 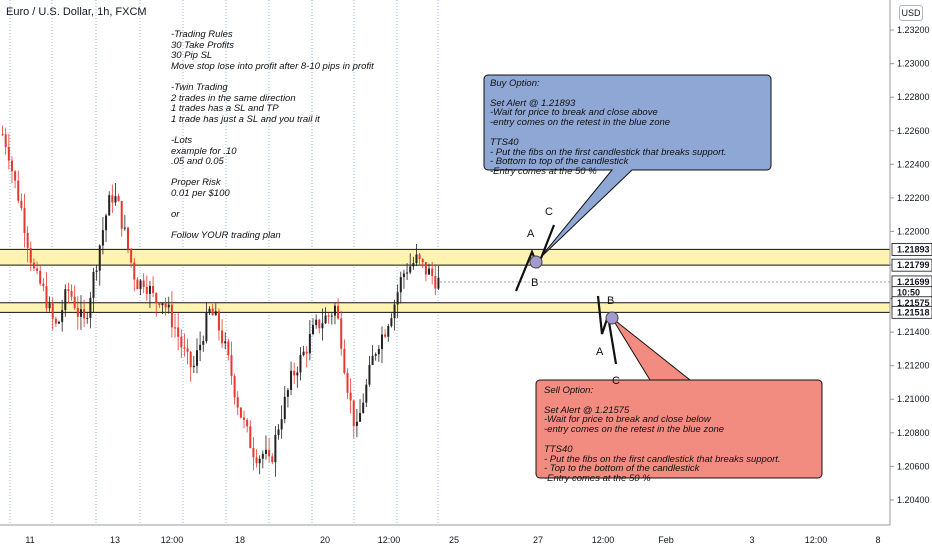 I want to click on y-tick-label: 1.21200, so click(x=913, y=366).